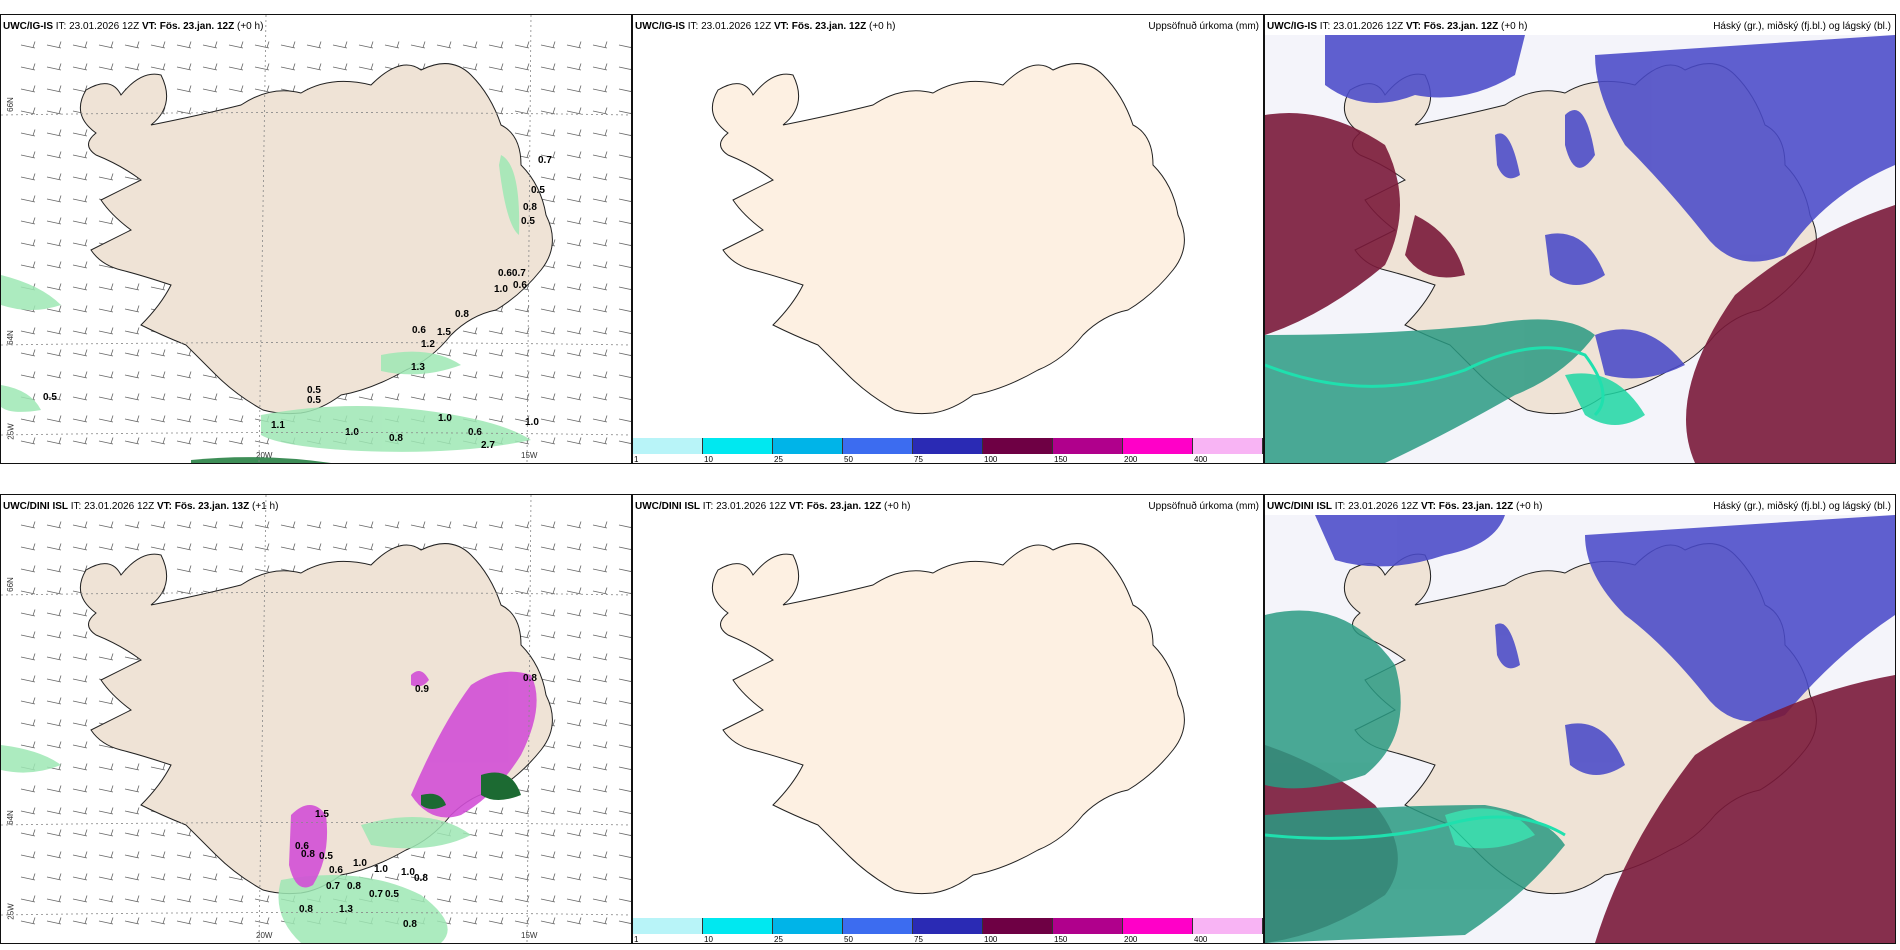 The width and height of the screenshot is (1900, 950). I want to click on legend-tick-label: 100, so click(991, 939).